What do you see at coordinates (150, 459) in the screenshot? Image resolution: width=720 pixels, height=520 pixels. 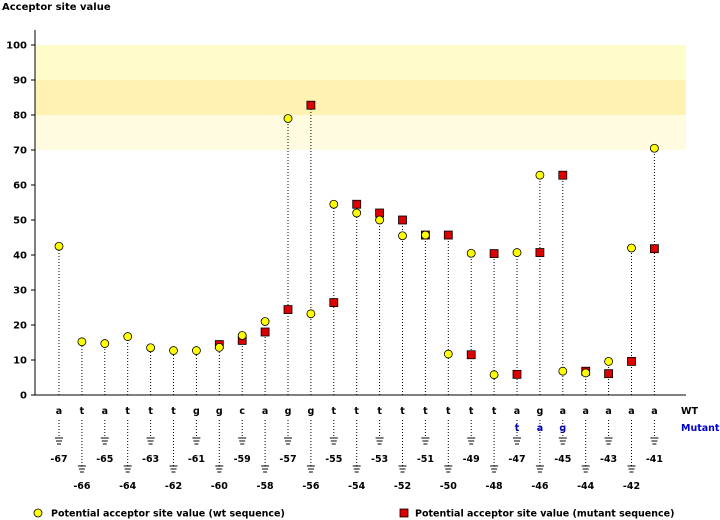 I see `position-label: -63` at bounding box center [150, 459].